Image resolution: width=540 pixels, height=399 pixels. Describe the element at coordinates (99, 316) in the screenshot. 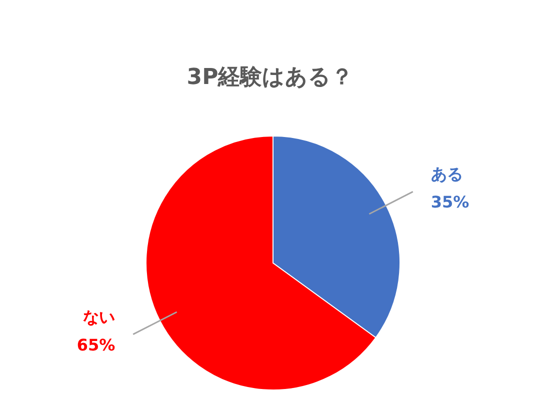

I see `slice-label: ない` at that location.